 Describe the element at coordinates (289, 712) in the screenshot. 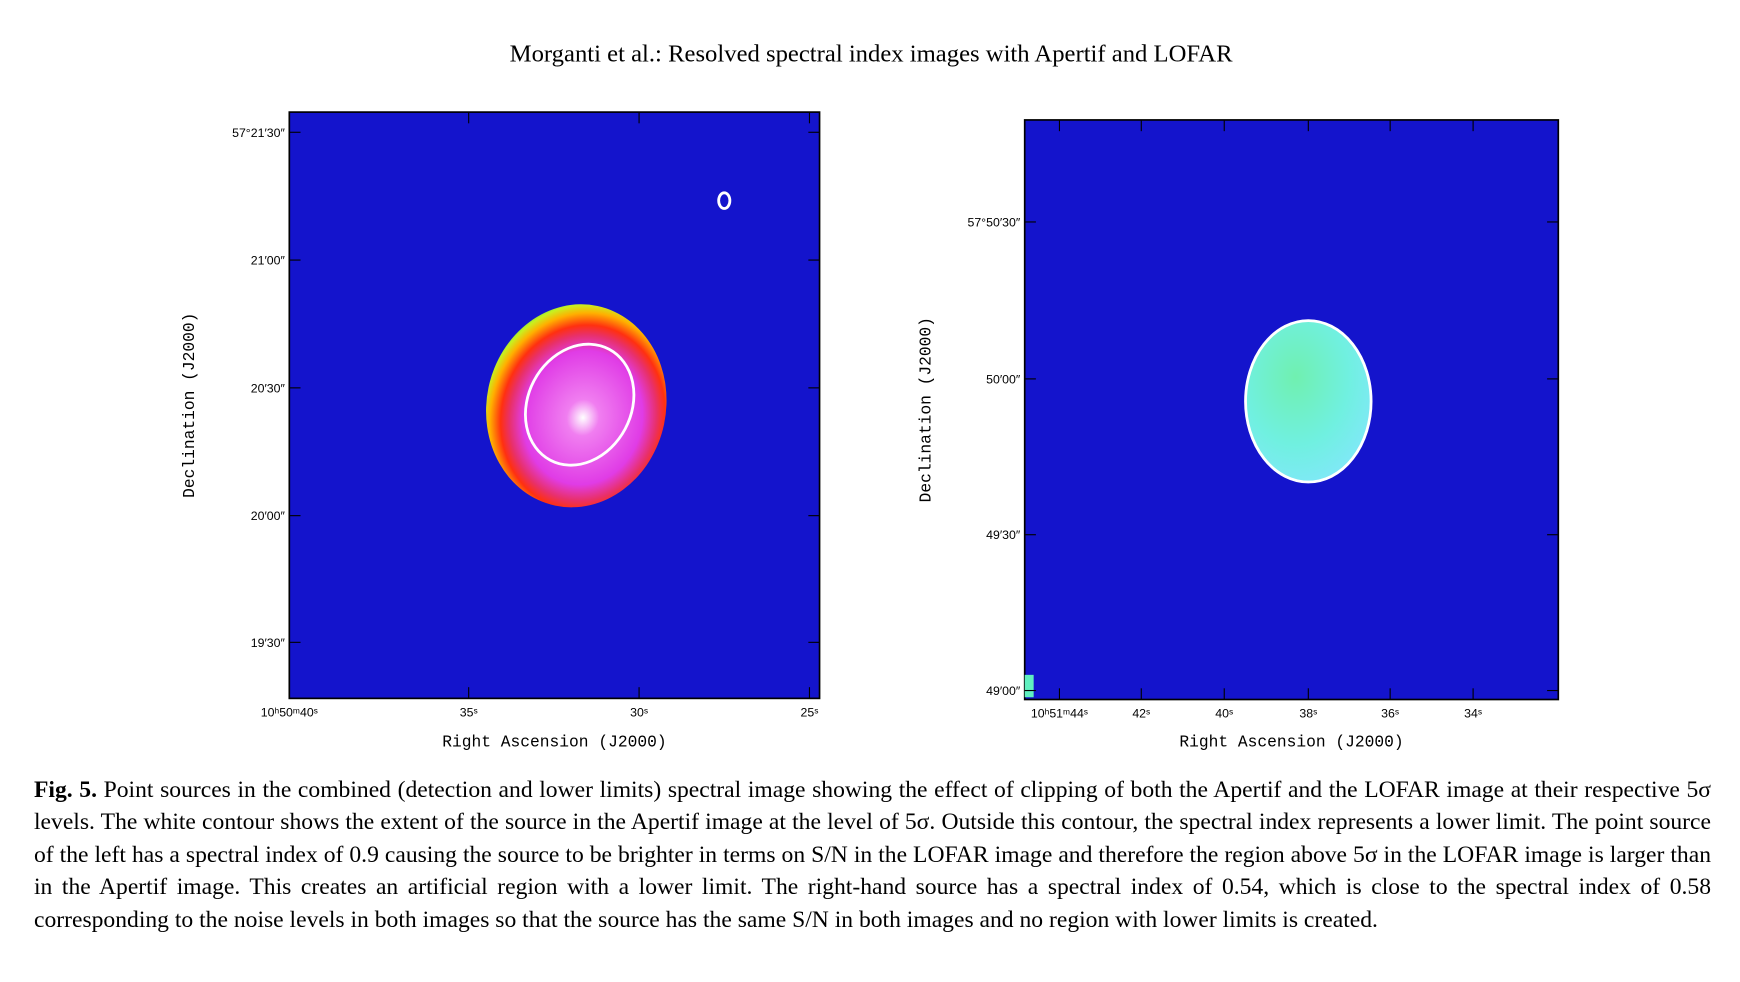

I see `x-tick-label: 10ʰ50ᵐ40ˢ` at that location.